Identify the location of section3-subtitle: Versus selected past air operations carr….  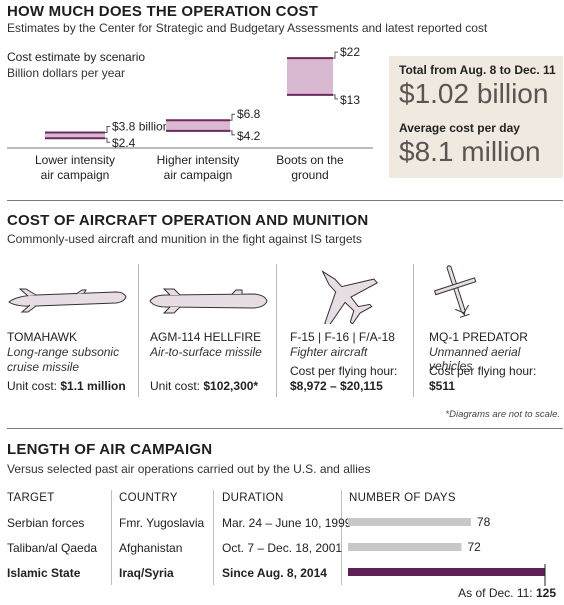
(189, 469).